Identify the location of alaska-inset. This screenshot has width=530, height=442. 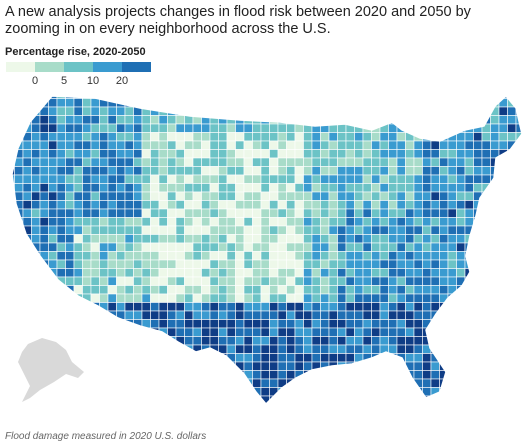
(51, 370).